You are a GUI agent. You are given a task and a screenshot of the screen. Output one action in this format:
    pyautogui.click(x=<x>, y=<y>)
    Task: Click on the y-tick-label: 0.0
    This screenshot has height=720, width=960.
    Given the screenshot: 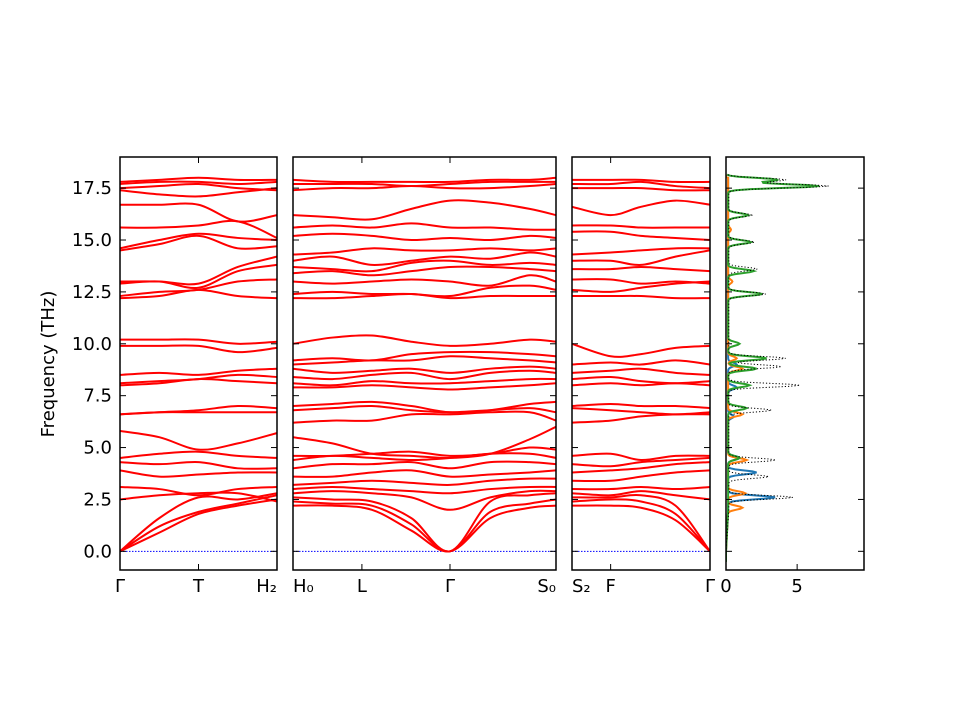 What is the action you would take?
    pyautogui.click(x=97, y=551)
    